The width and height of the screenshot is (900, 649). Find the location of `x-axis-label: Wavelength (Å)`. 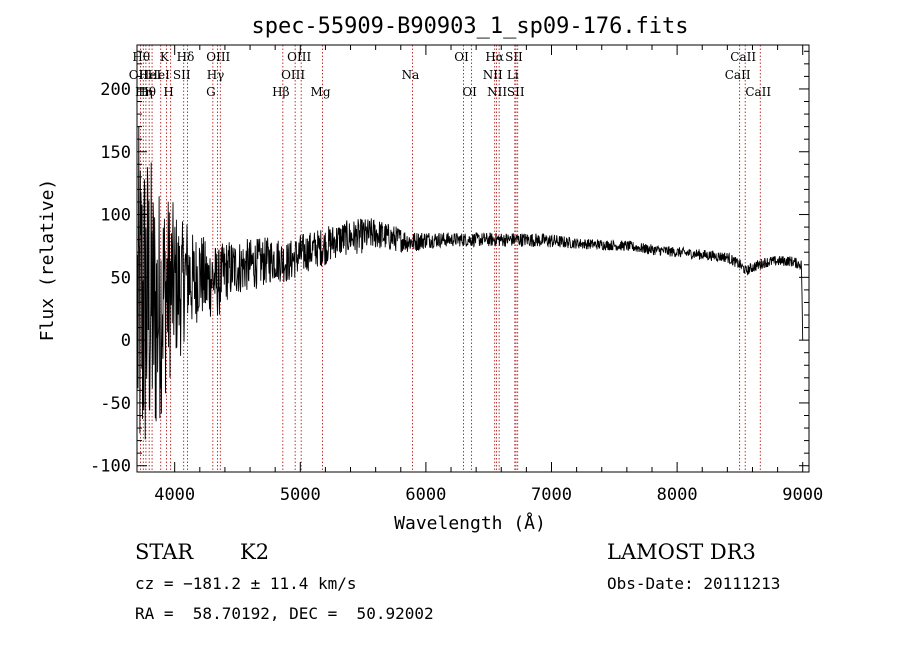

x-axis-label: Wavelength (Å) is located at coordinates (470, 523).